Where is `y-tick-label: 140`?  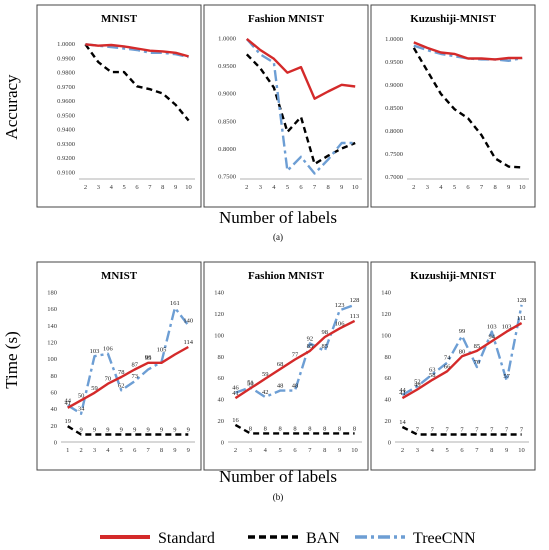 y-tick-label: 140 is located at coordinates (386, 293).